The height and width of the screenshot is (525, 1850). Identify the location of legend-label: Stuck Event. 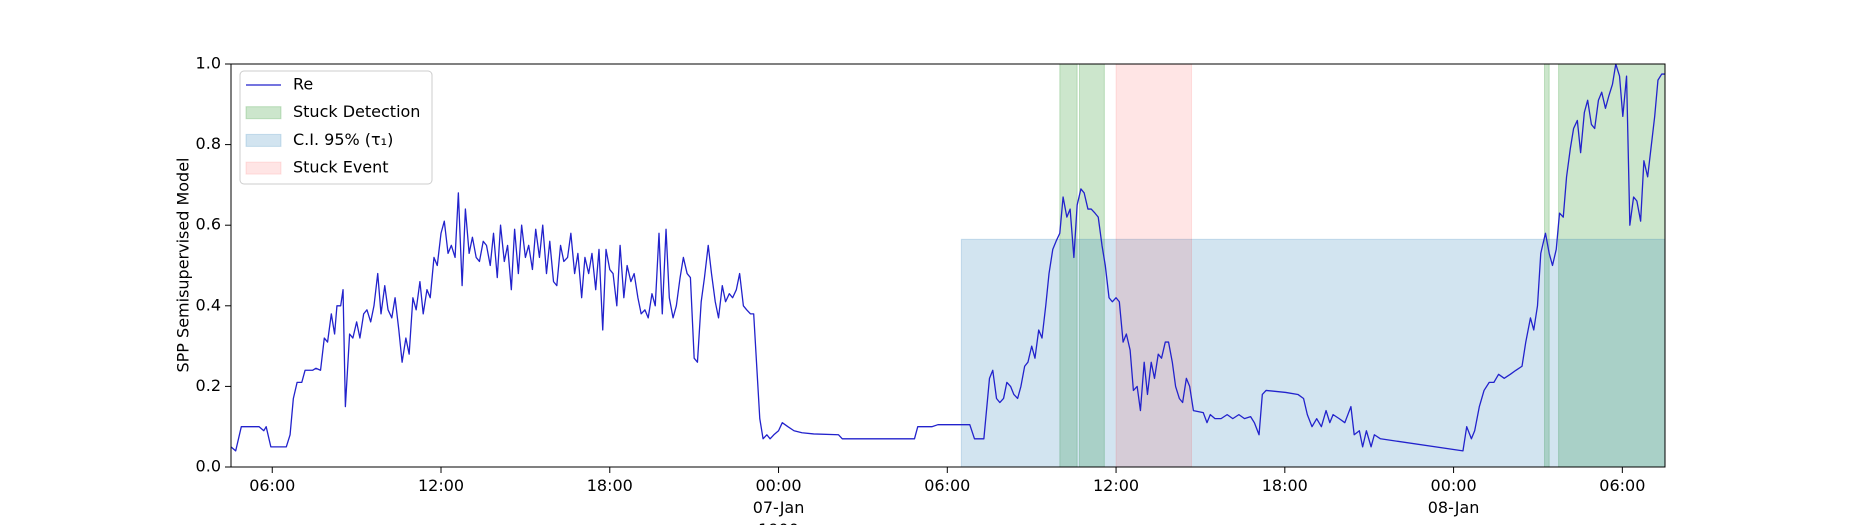
(341, 167).